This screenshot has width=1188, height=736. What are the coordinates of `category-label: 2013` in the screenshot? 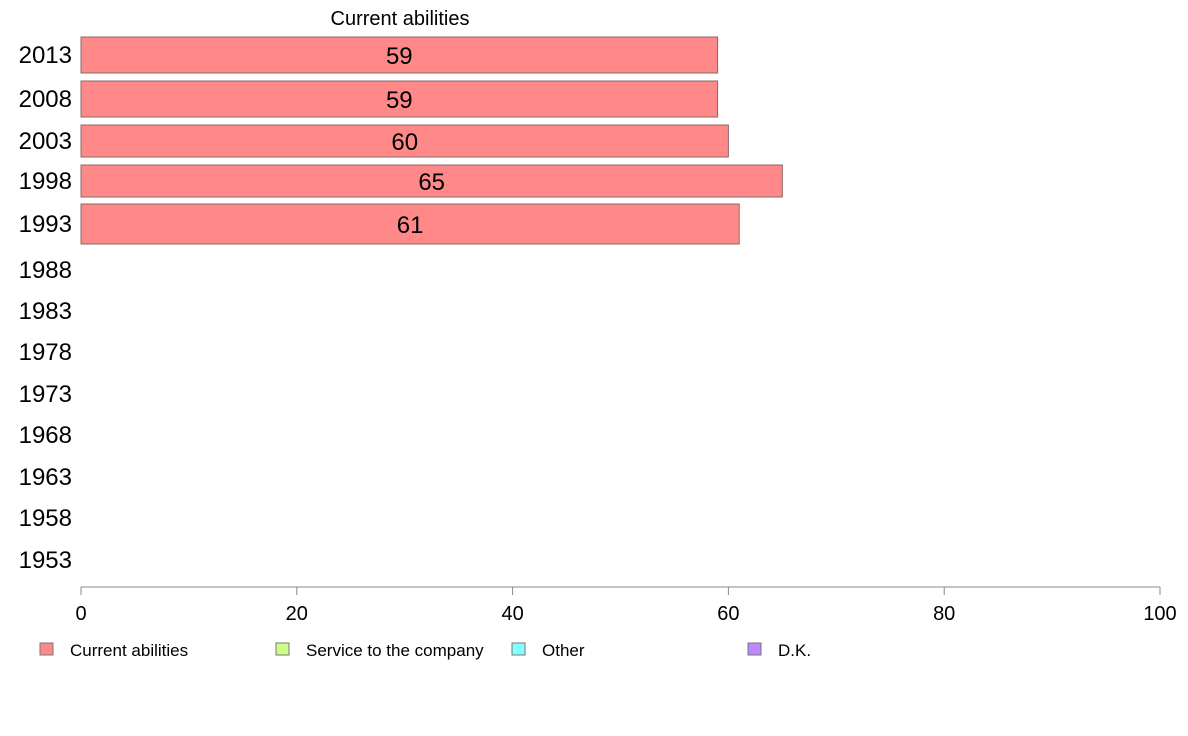 It's located at (45, 55).